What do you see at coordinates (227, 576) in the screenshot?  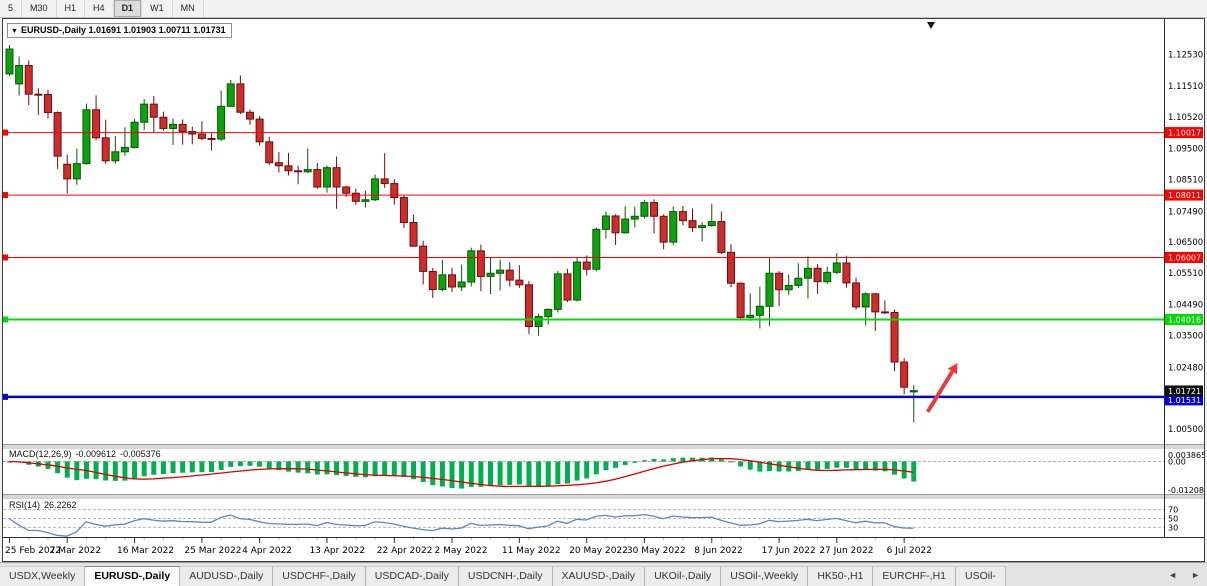 I see `chart-tab: AUDUSD-,Daily` at bounding box center [227, 576].